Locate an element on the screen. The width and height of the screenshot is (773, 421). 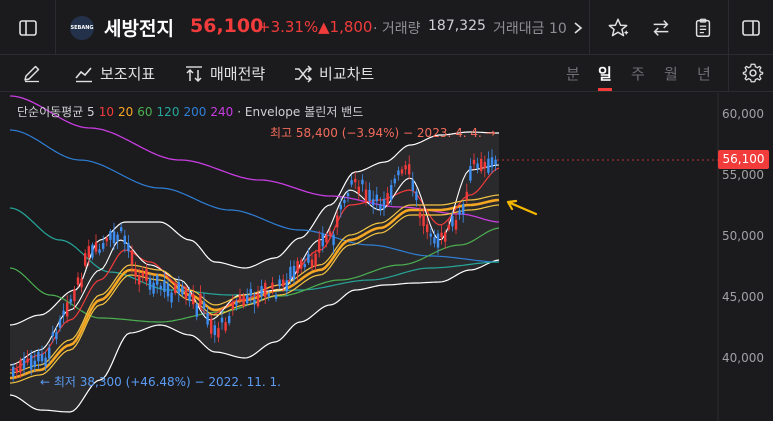
compare-button: 비교차트 is located at coordinates (333, 73).